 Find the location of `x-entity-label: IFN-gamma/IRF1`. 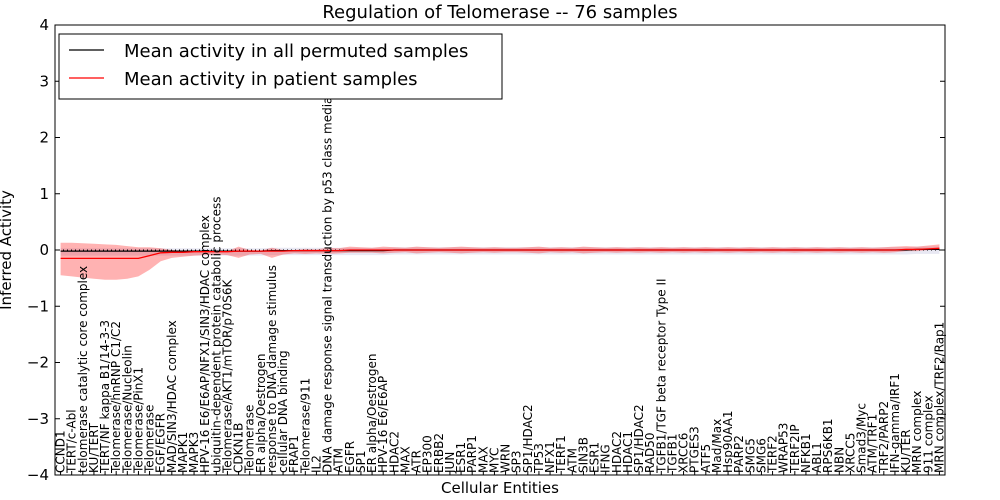

x-entity-label: IFN-gamma/IRF1 is located at coordinates (895, 423).